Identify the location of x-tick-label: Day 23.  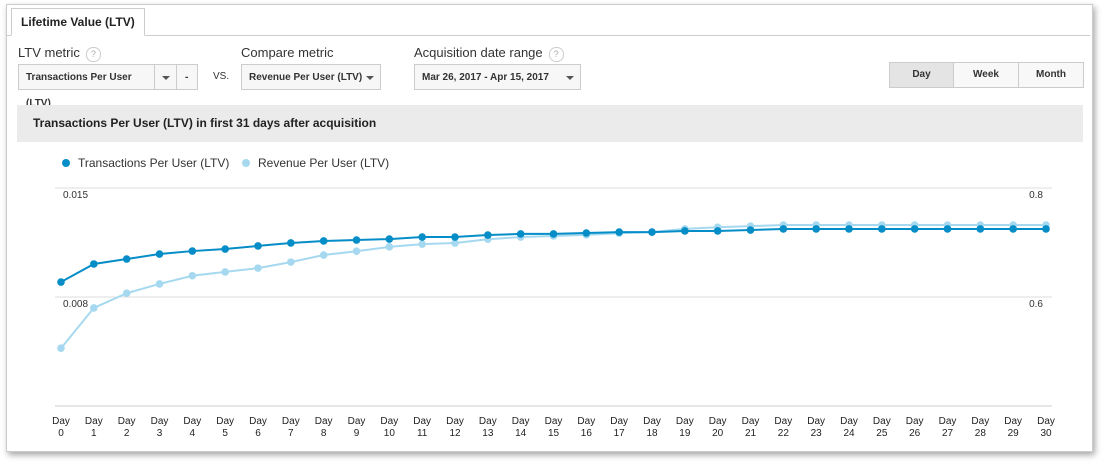
(816, 427).